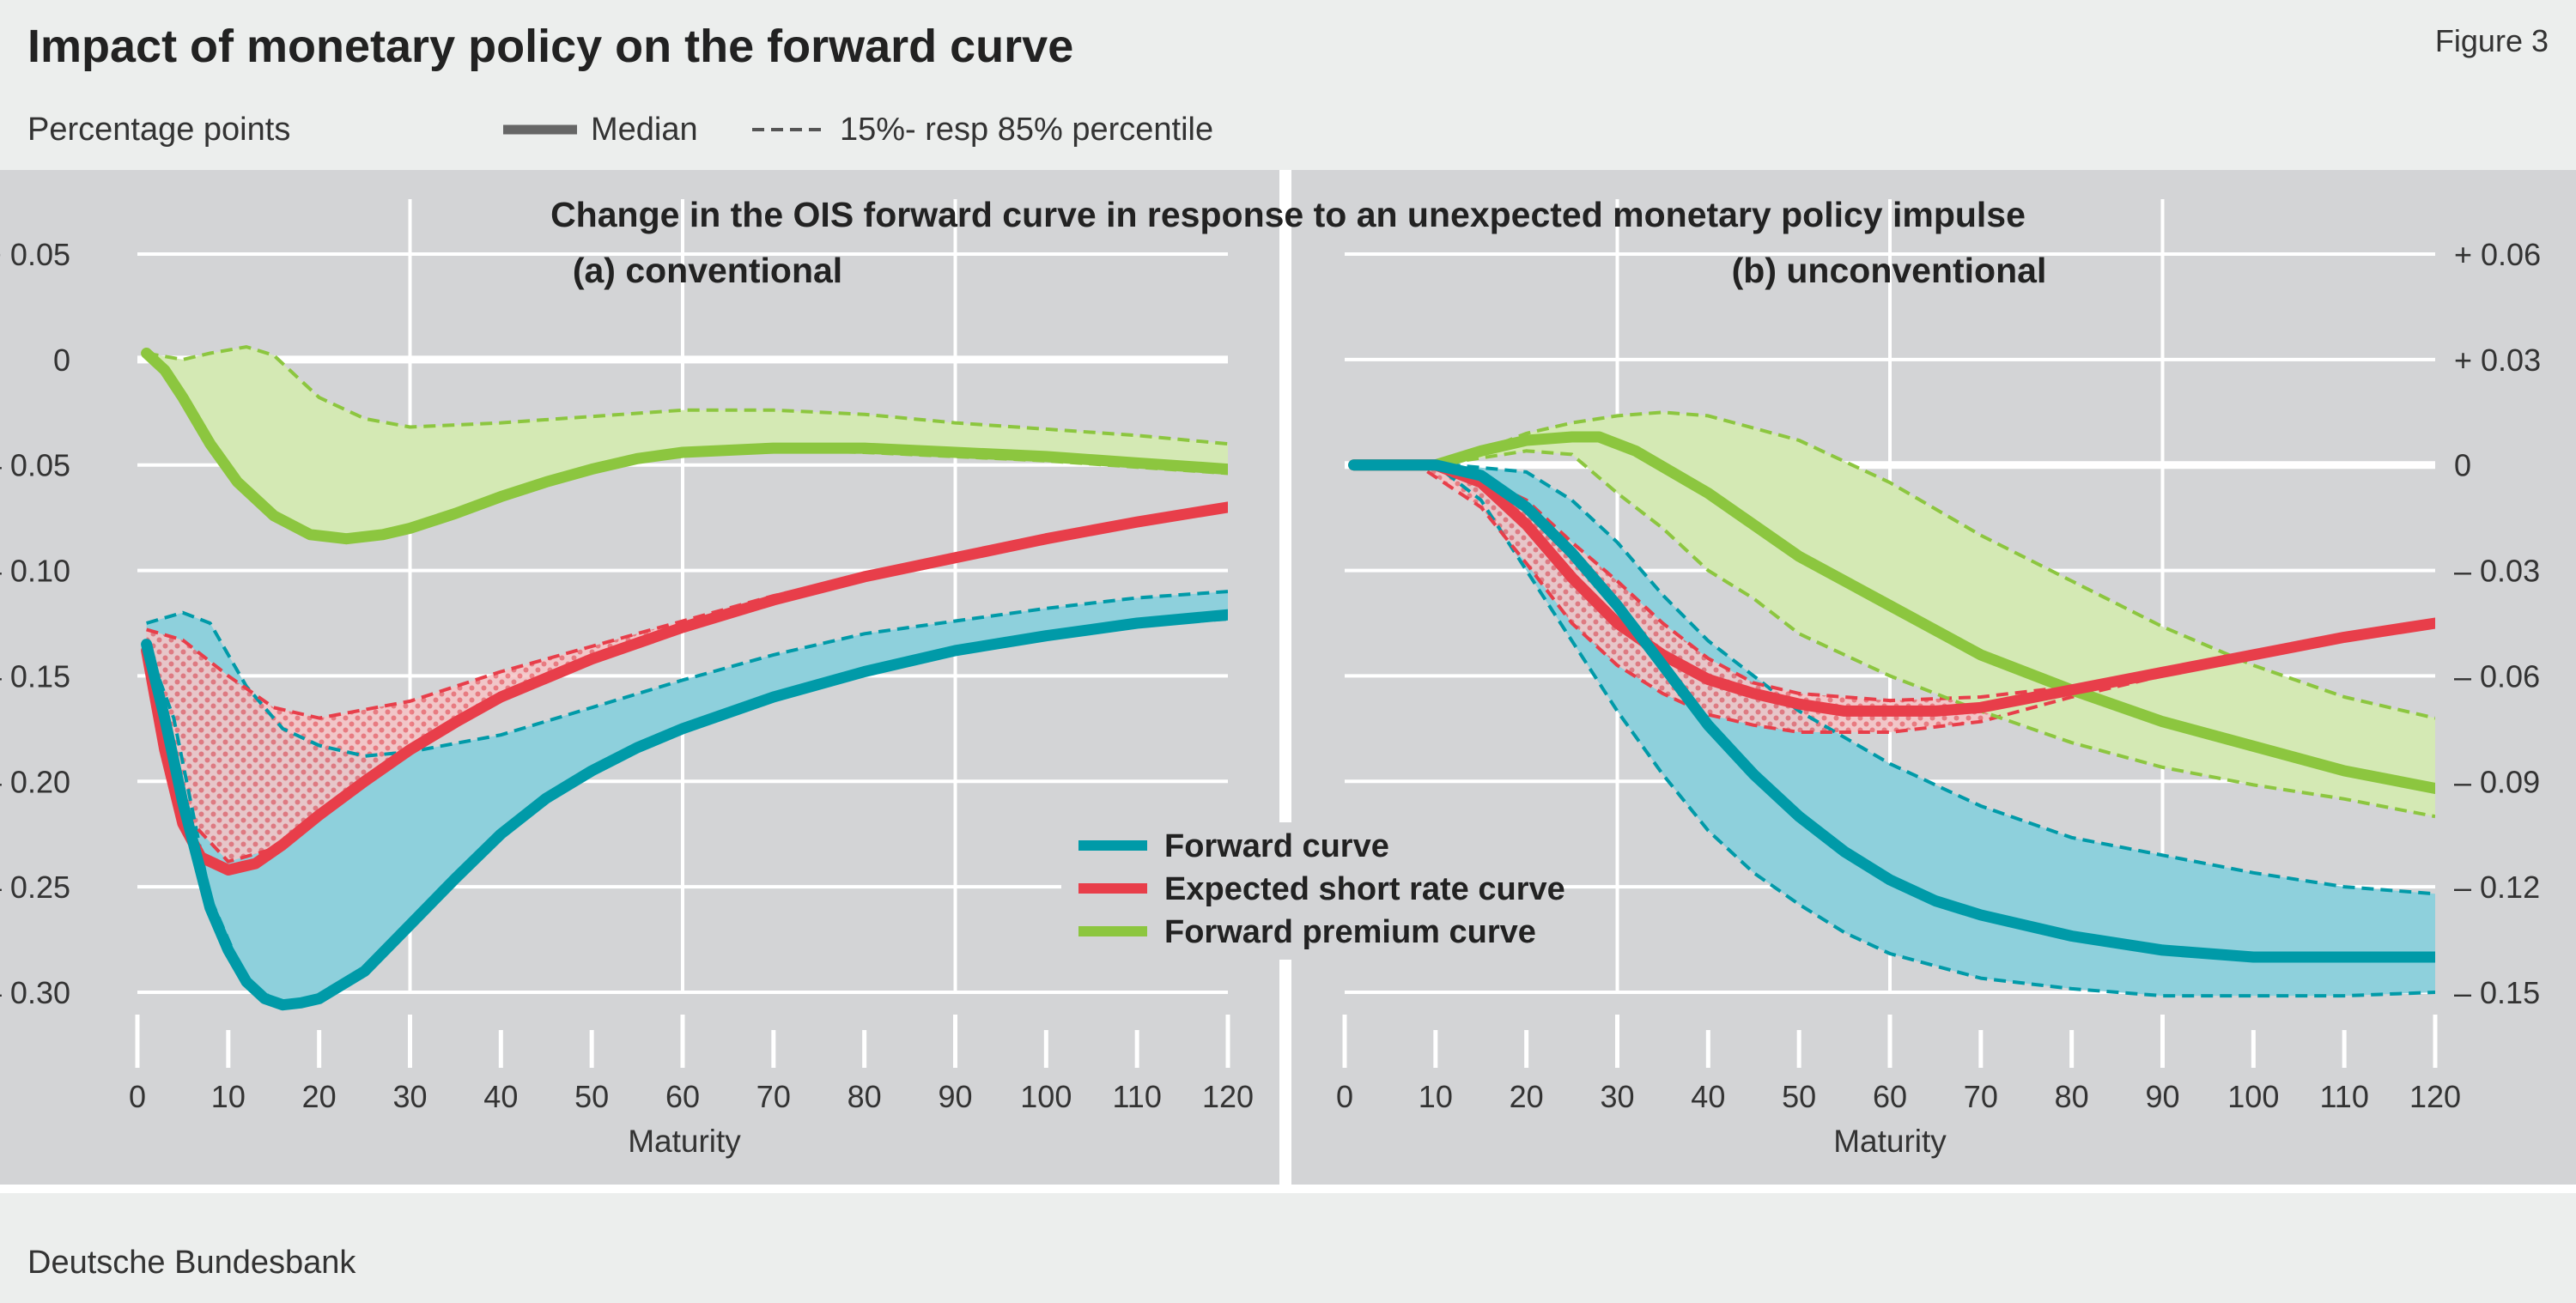  I want to click on footer-rule, so click(1288, 1189).